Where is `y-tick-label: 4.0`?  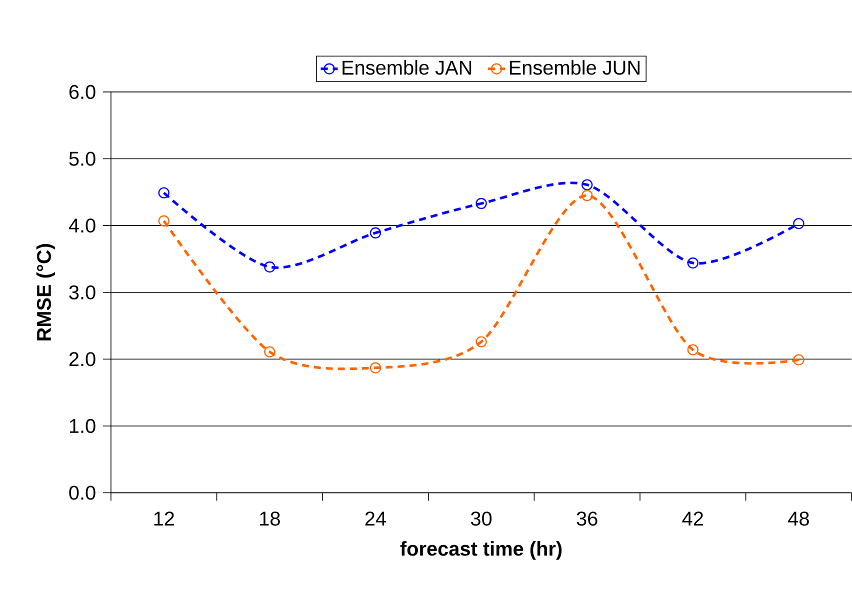 y-tick-label: 4.0 is located at coordinates (82, 225).